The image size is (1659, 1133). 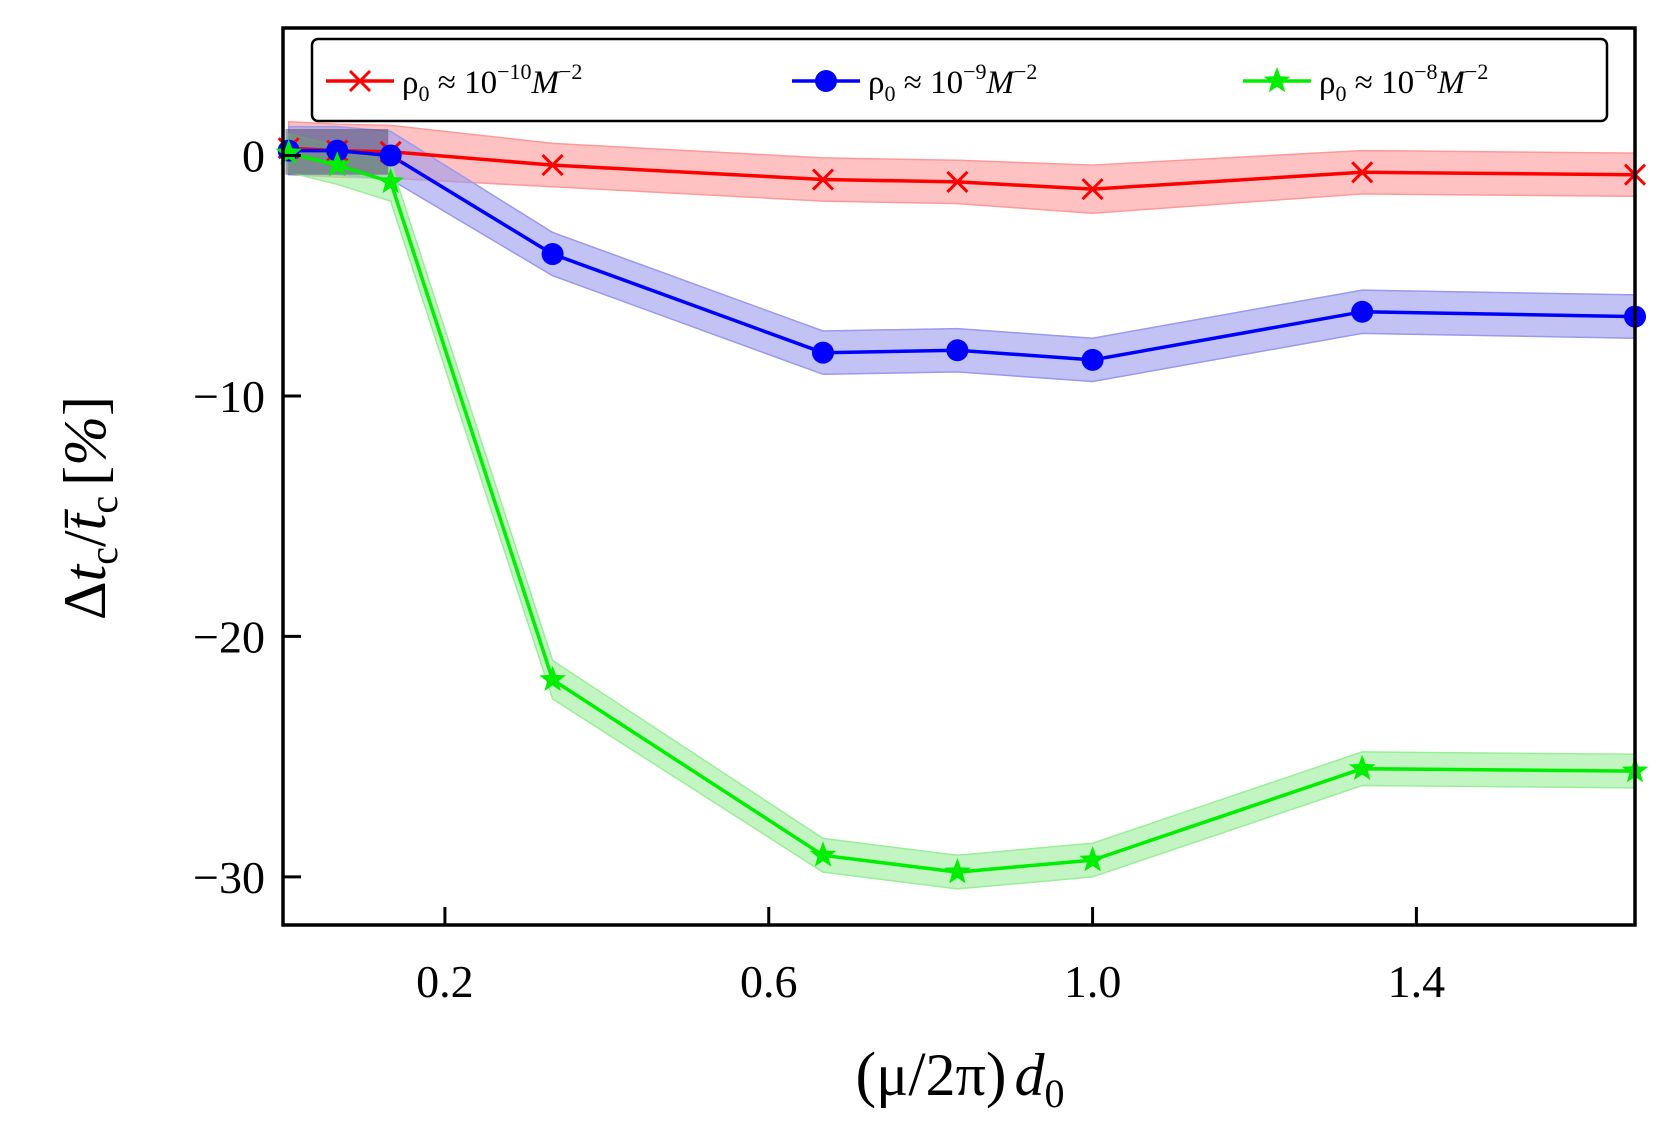 I want to click on legend: ρ0 ≈ 10−10M−2 ρ0 ≈ 10−9M−2 ρ0 ≈ 10−8M−2, so click(x=959, y=80).